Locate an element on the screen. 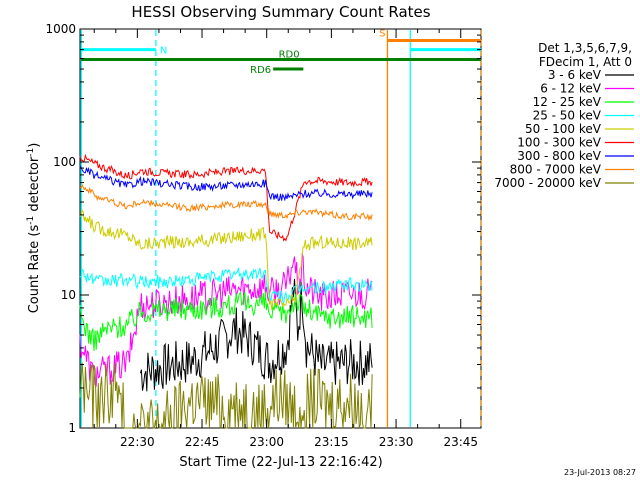 The height and width of the screenshot is (480, 640). footer-date: 23-Jul-2013 08:27 is located at coordinates (600, 472).